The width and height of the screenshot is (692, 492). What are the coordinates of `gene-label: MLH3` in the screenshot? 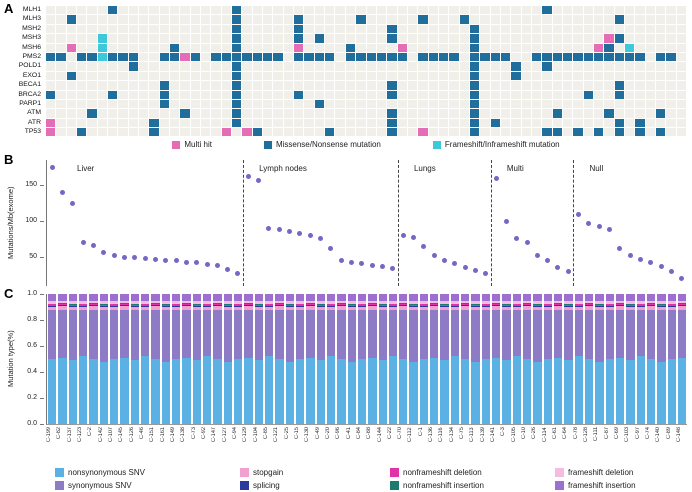 It's located at (31, 19).